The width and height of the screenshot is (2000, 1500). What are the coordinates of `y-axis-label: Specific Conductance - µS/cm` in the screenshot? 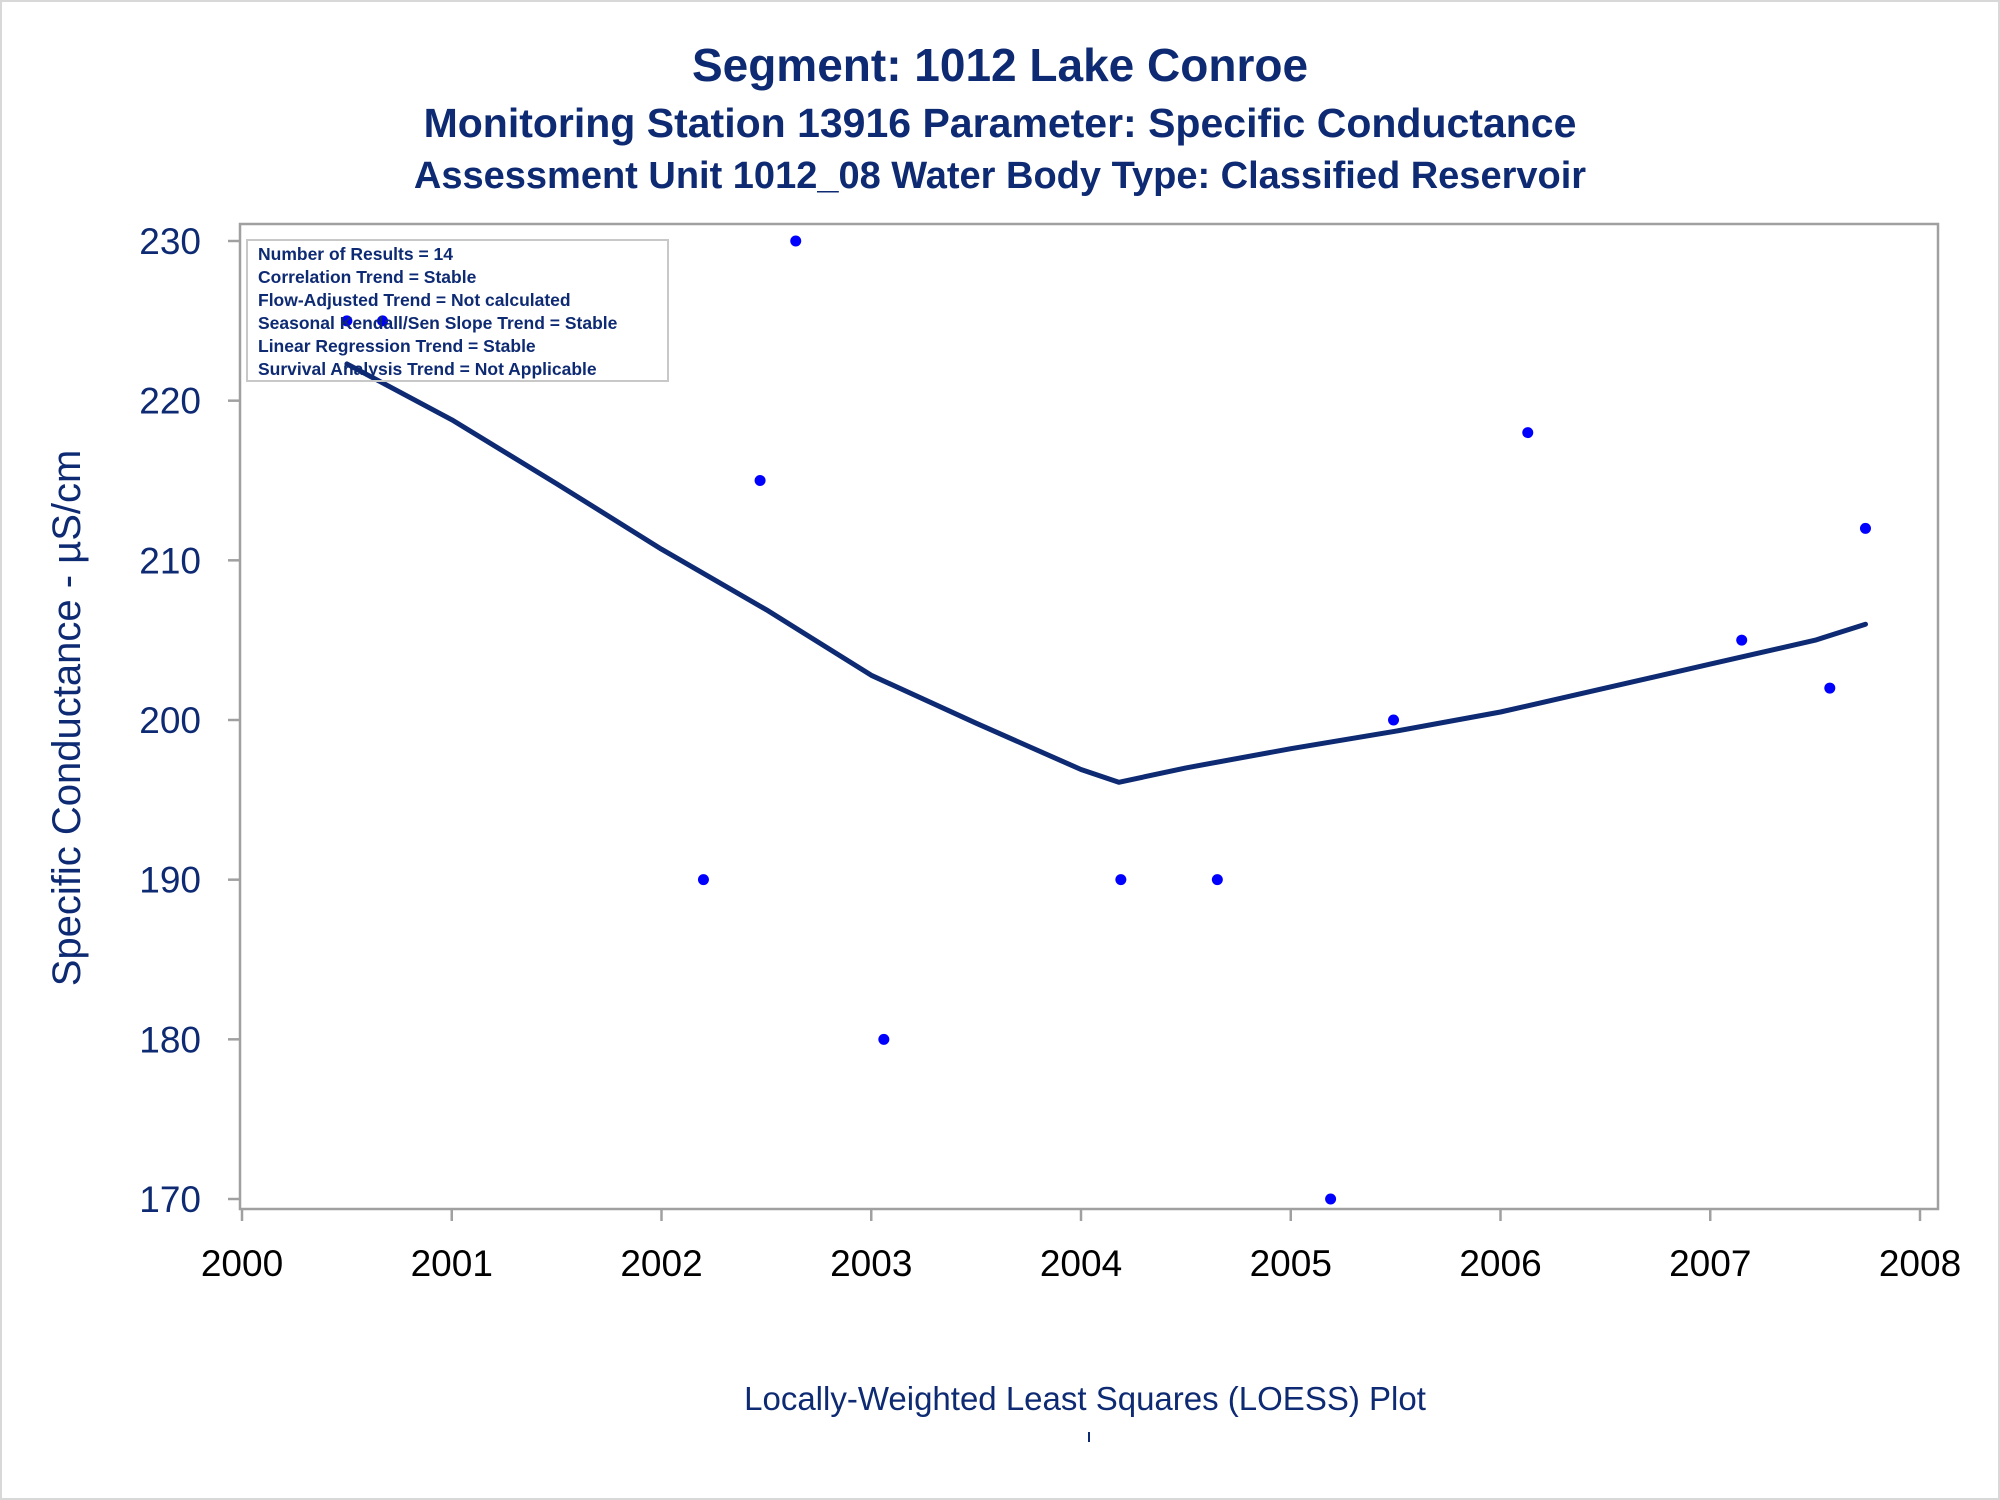 It's located at (67, 718).